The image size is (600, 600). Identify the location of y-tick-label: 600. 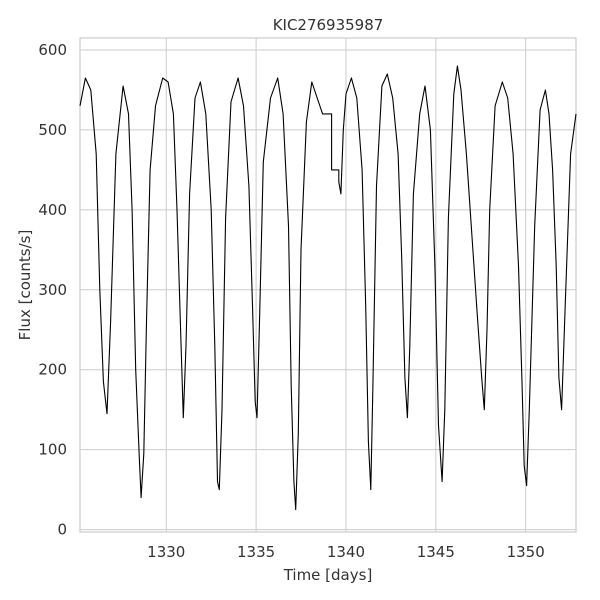
(52, 50).